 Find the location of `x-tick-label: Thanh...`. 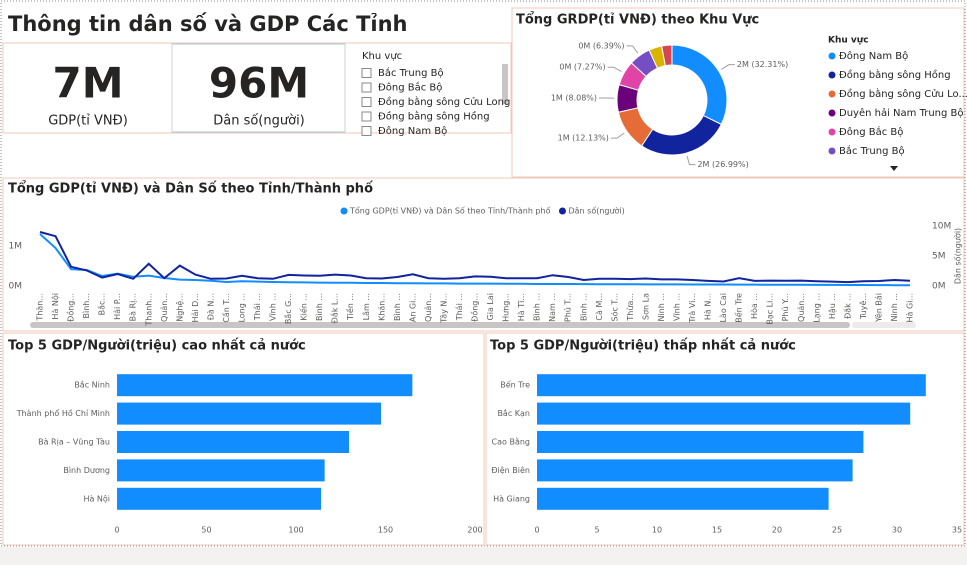

x-tick-label: Thanh... is located at coordinates (148, 310).